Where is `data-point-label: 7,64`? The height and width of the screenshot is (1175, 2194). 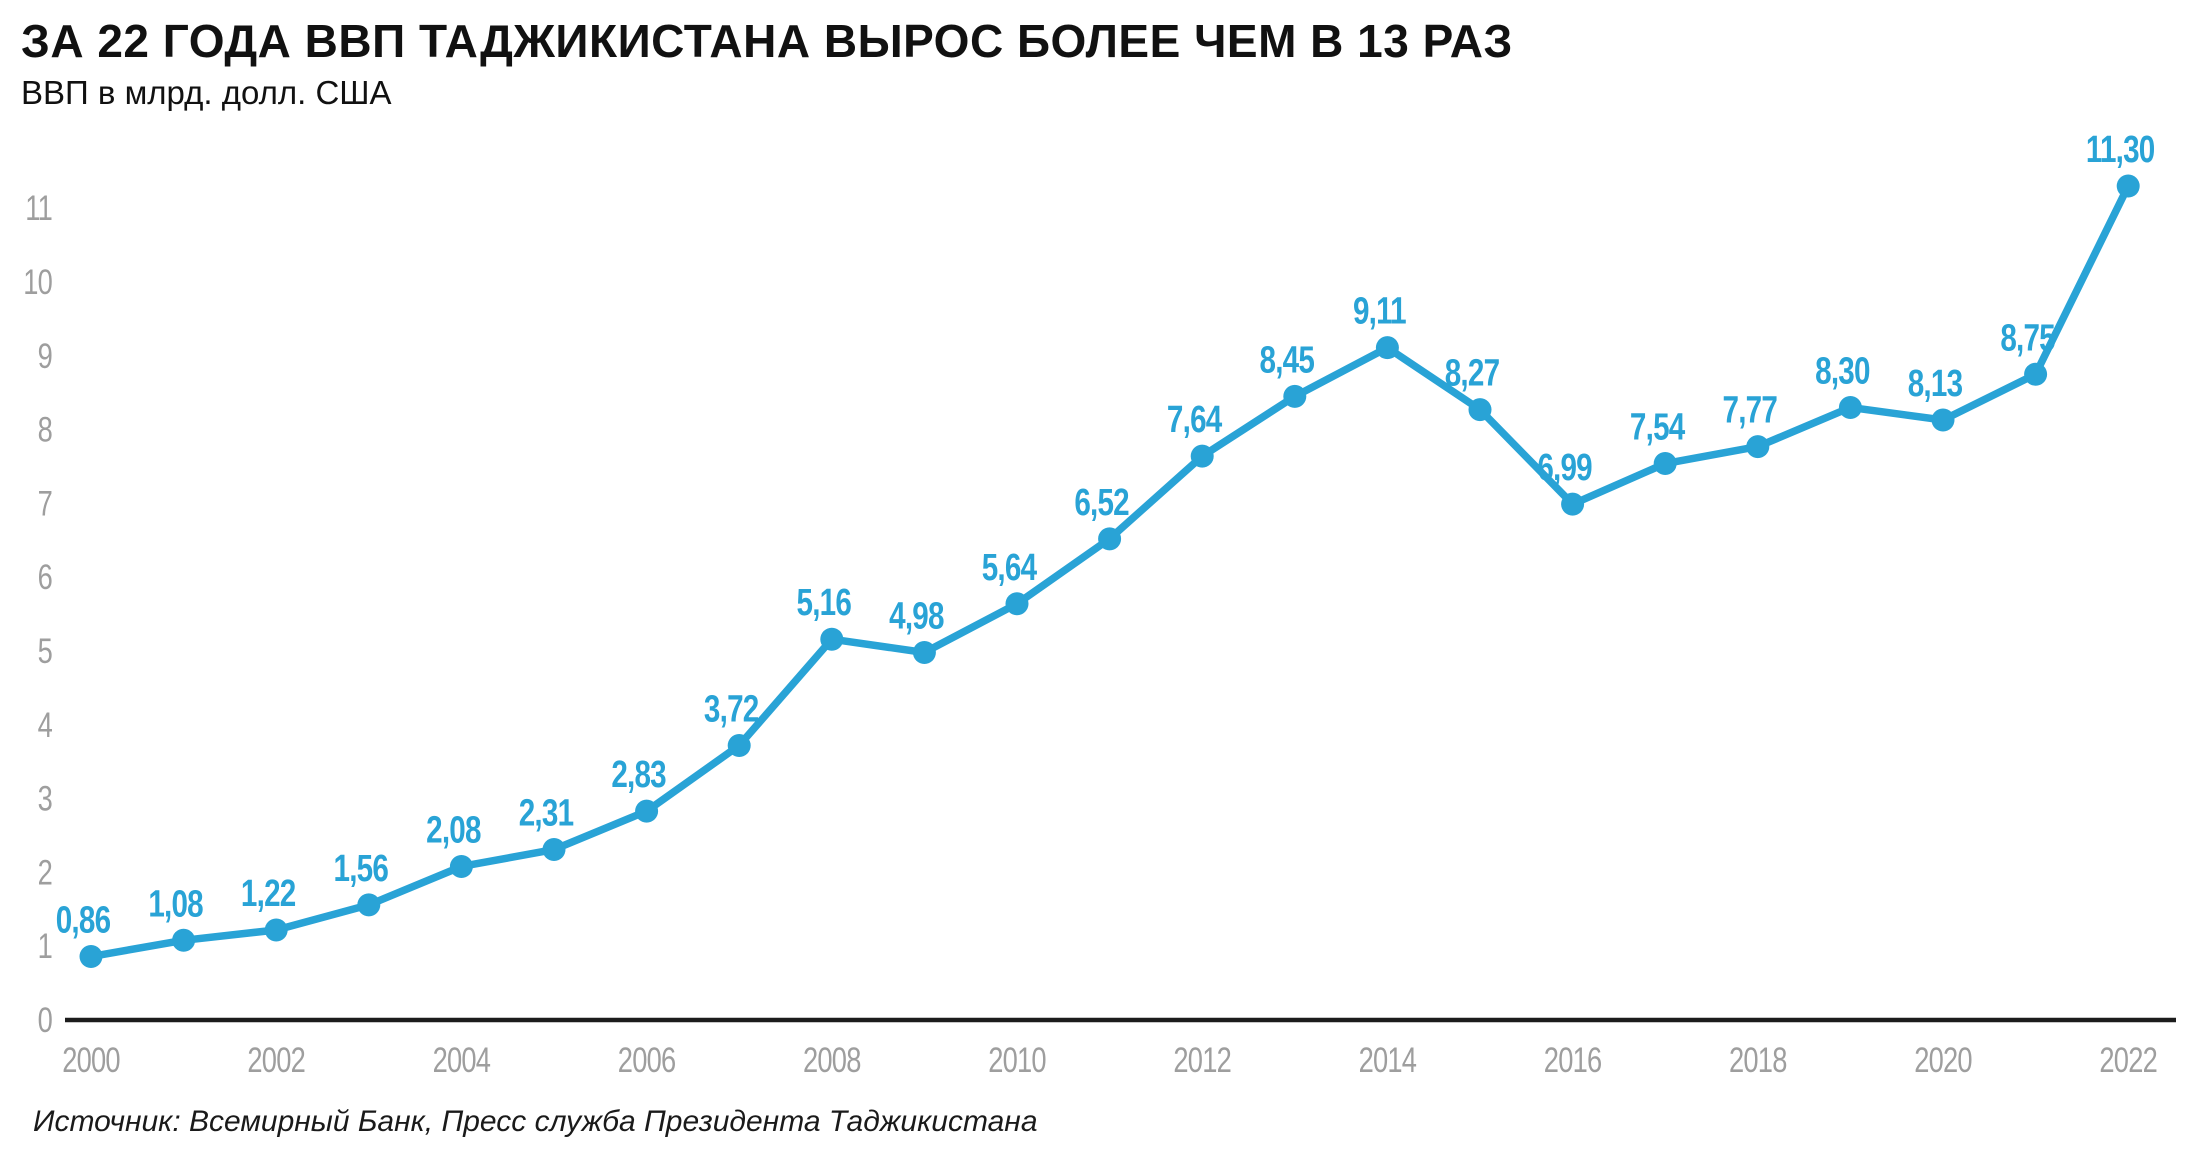
data-point-label: 7,64 is located at coordinates (1194, 420).